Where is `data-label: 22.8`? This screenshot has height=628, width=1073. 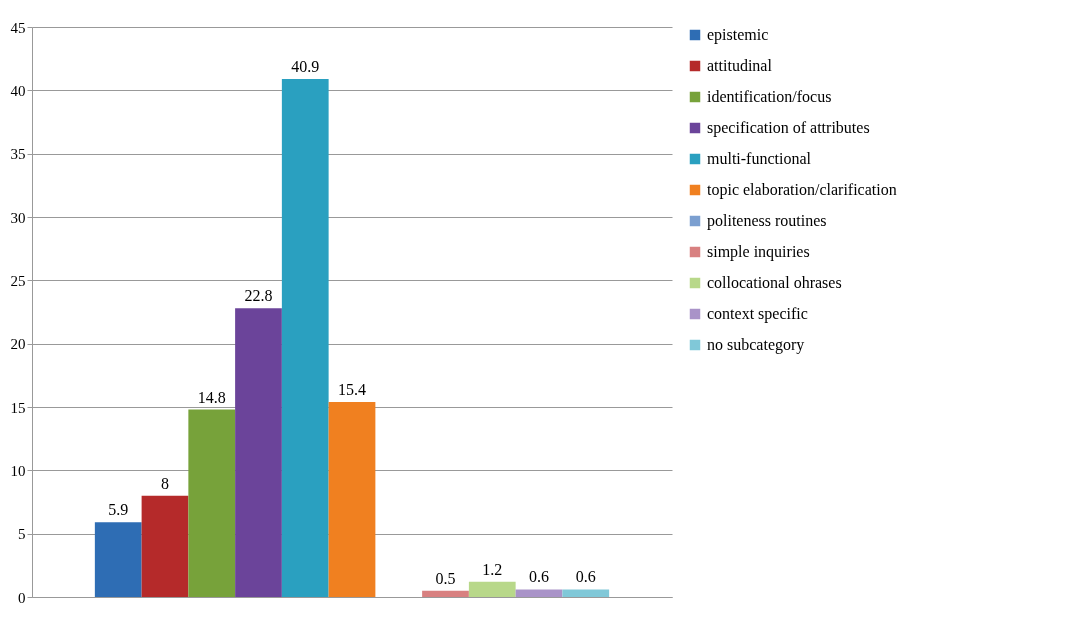 data-label: 22.8 is located at coordinates (258, 296).